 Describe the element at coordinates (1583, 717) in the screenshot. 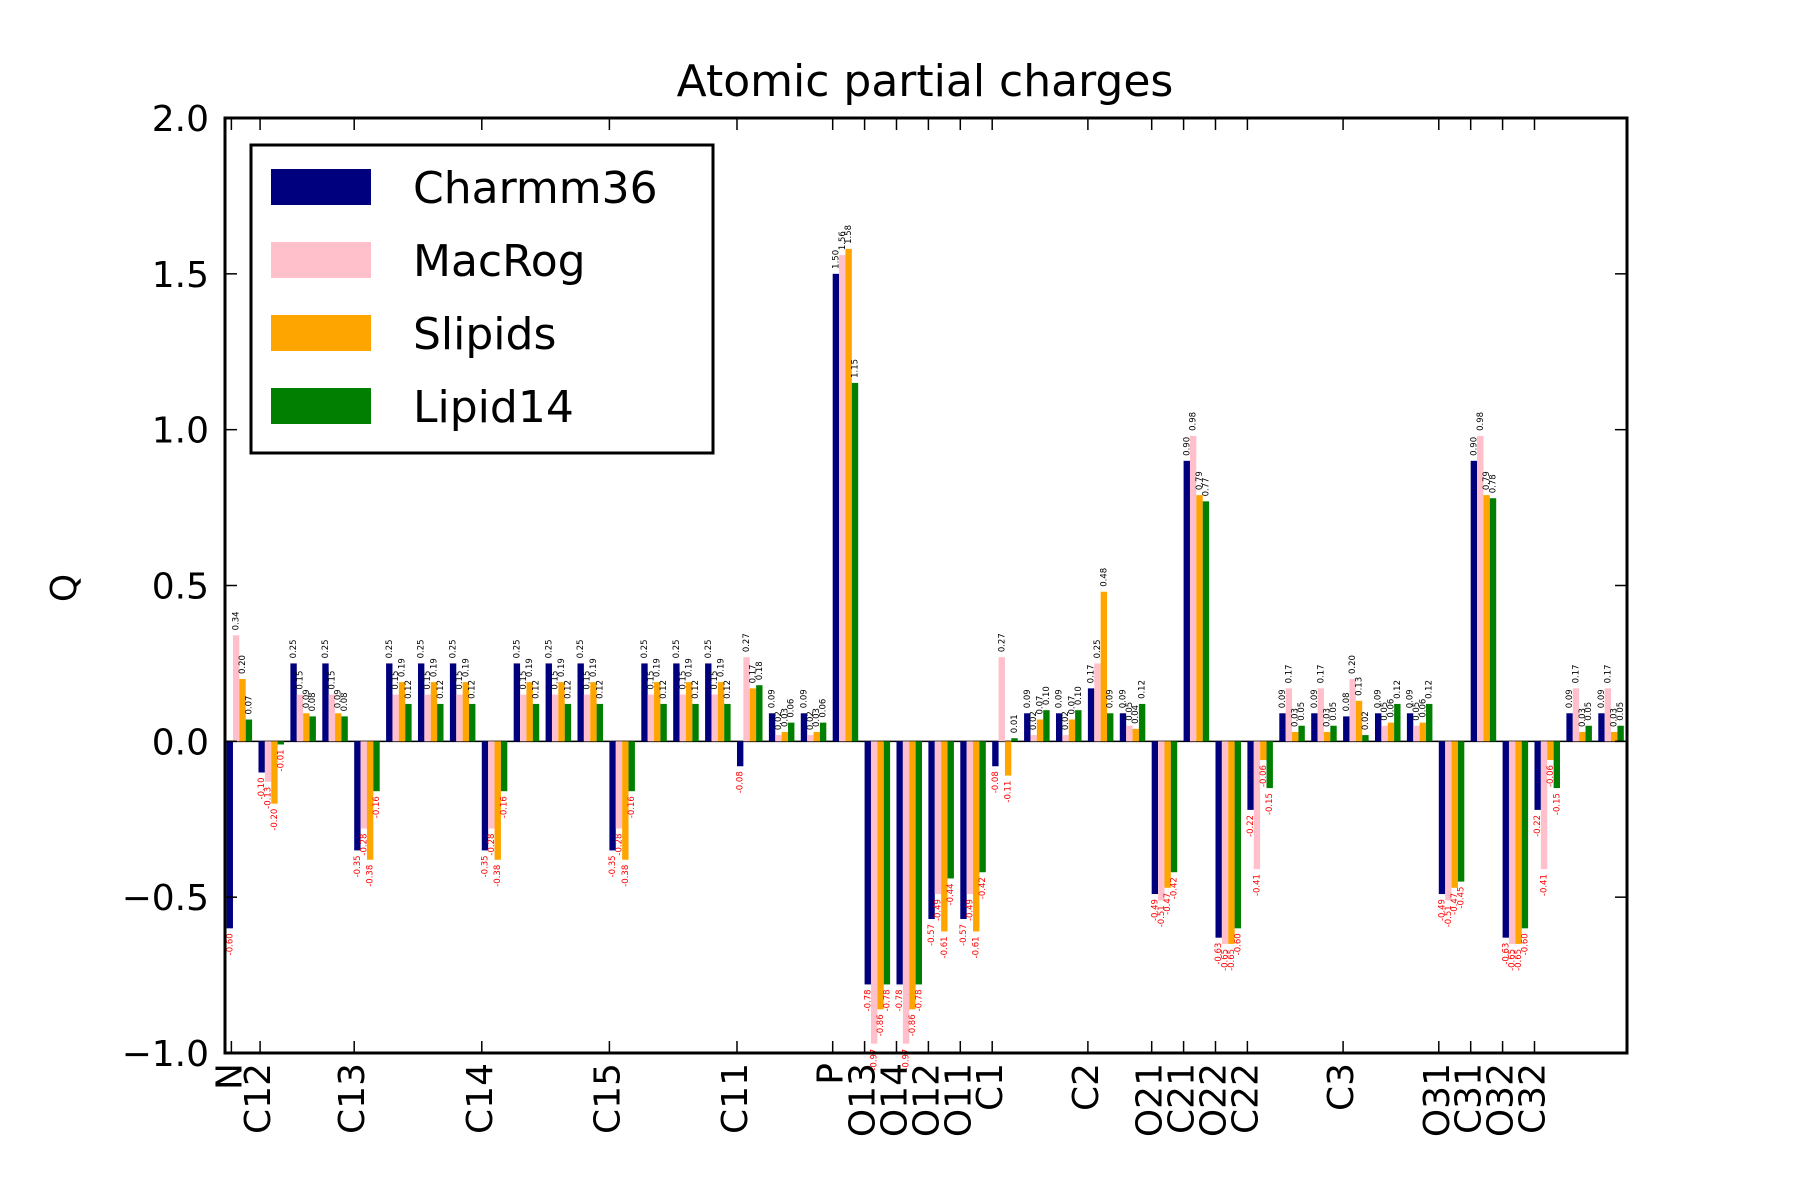

I see `data-label-slipids-42: 0.03` at that location.